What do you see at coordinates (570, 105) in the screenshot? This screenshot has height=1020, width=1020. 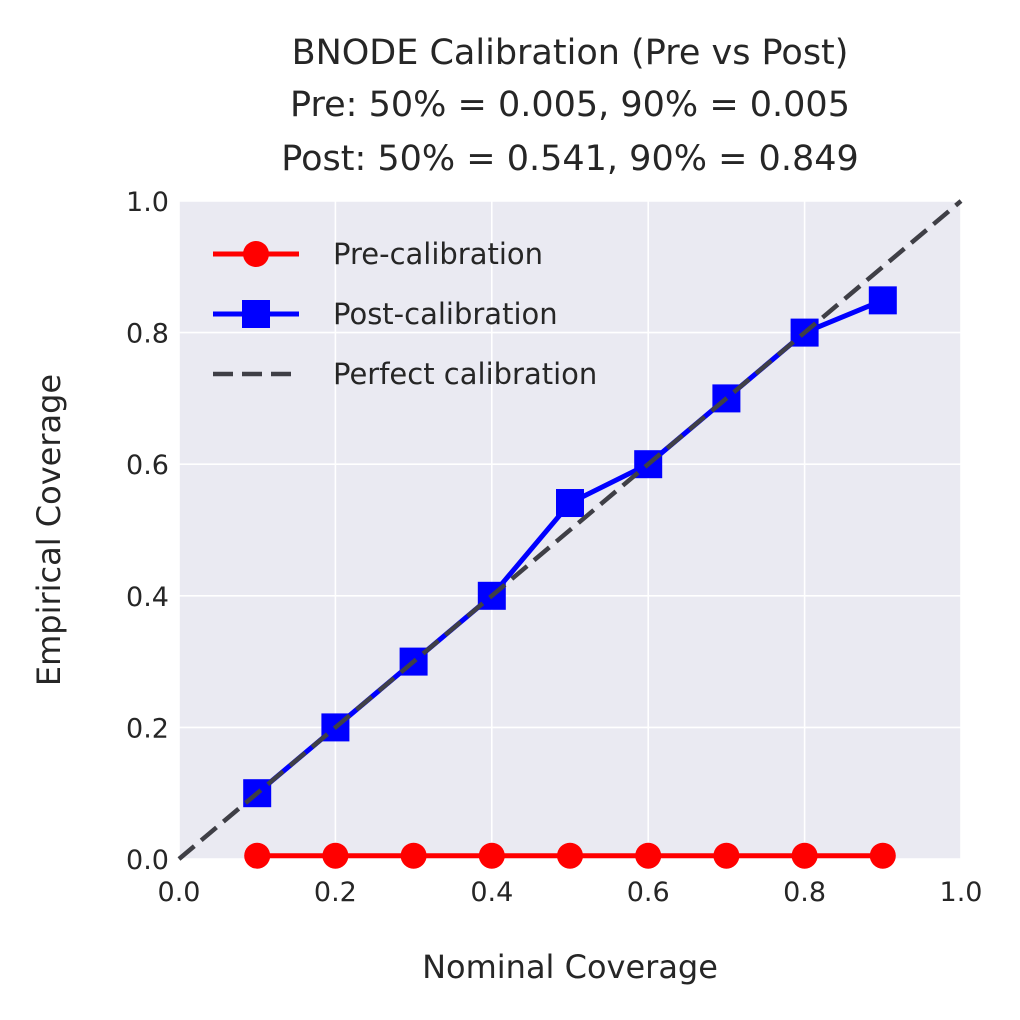 I see `chart-title-line-2: Pre: 50% = 0.005, 90% = 0.005` at bounding box center [570, 105].